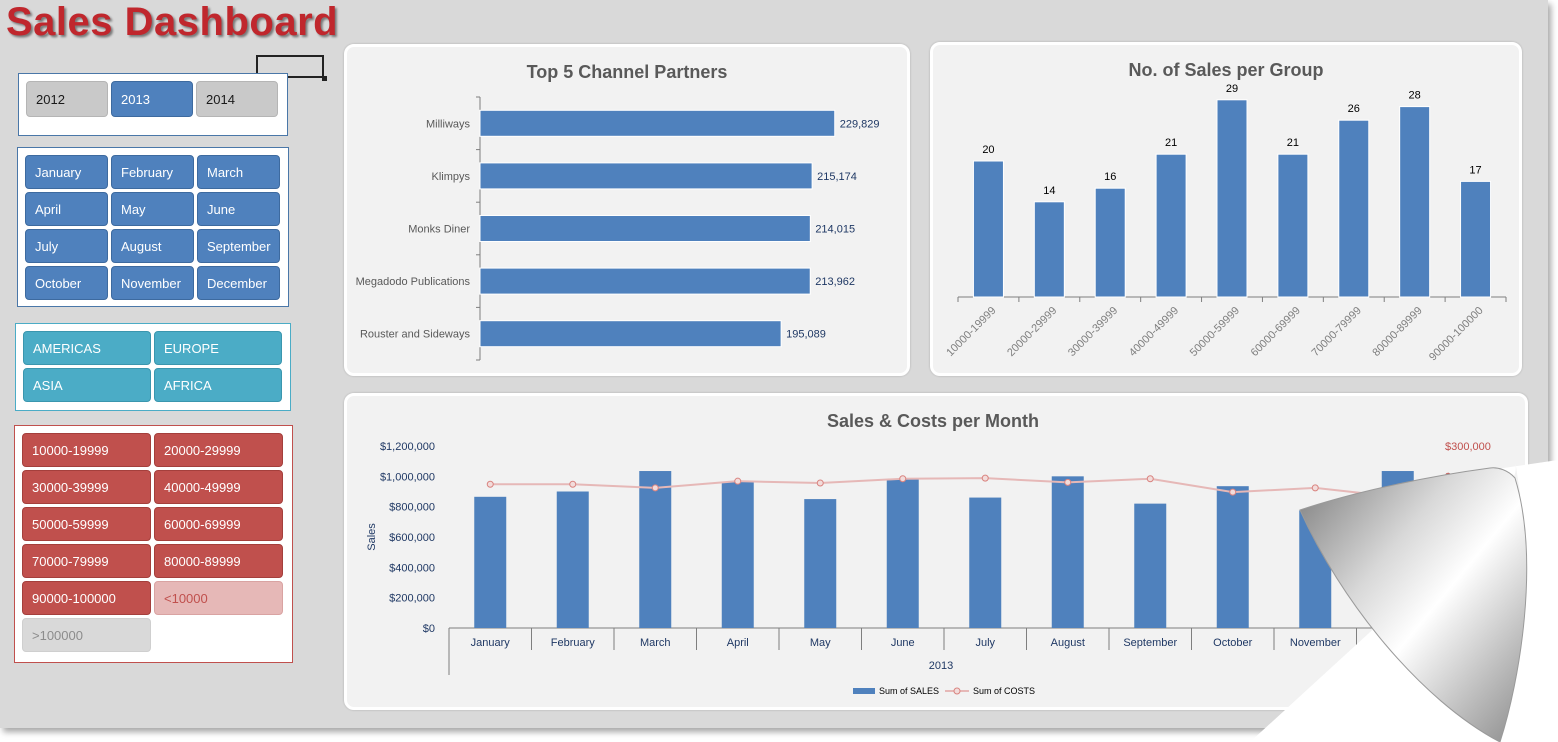 Image resolution: width=1558 pixels, height=742 pixels. I want to click on category-label: 10000-19999, so click(971, 332).